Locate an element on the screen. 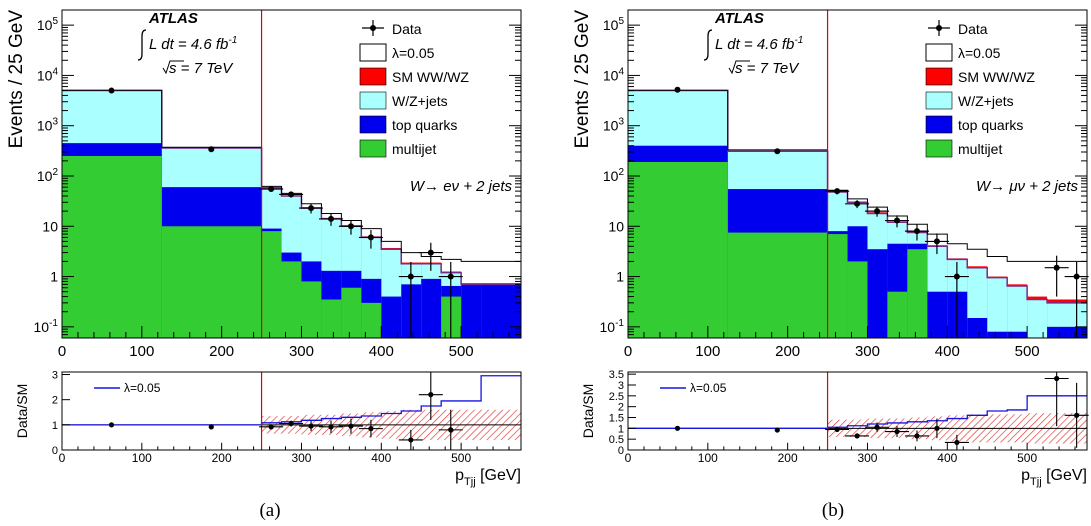  y-tick-label: 1 is located at coordinates (620, 277).